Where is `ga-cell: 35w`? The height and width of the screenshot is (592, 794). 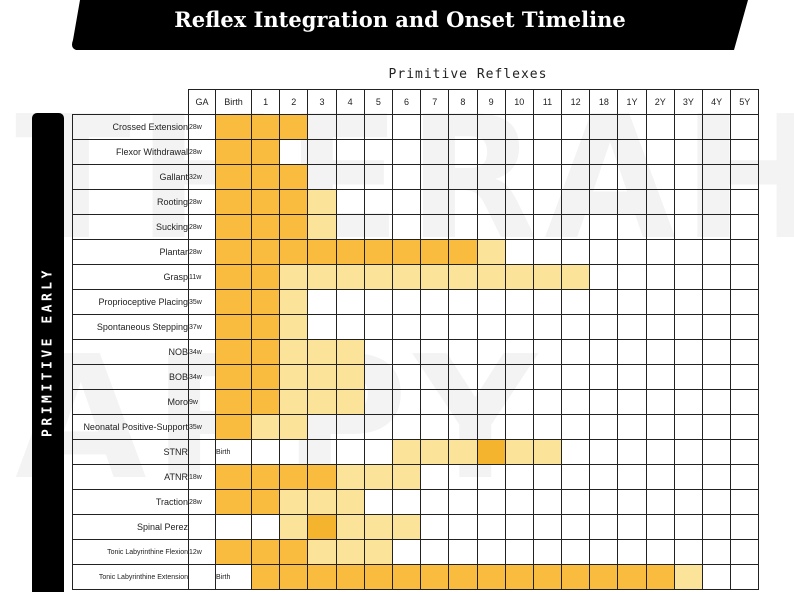
ga-cell: 35w is located at coordinates (202, 427).